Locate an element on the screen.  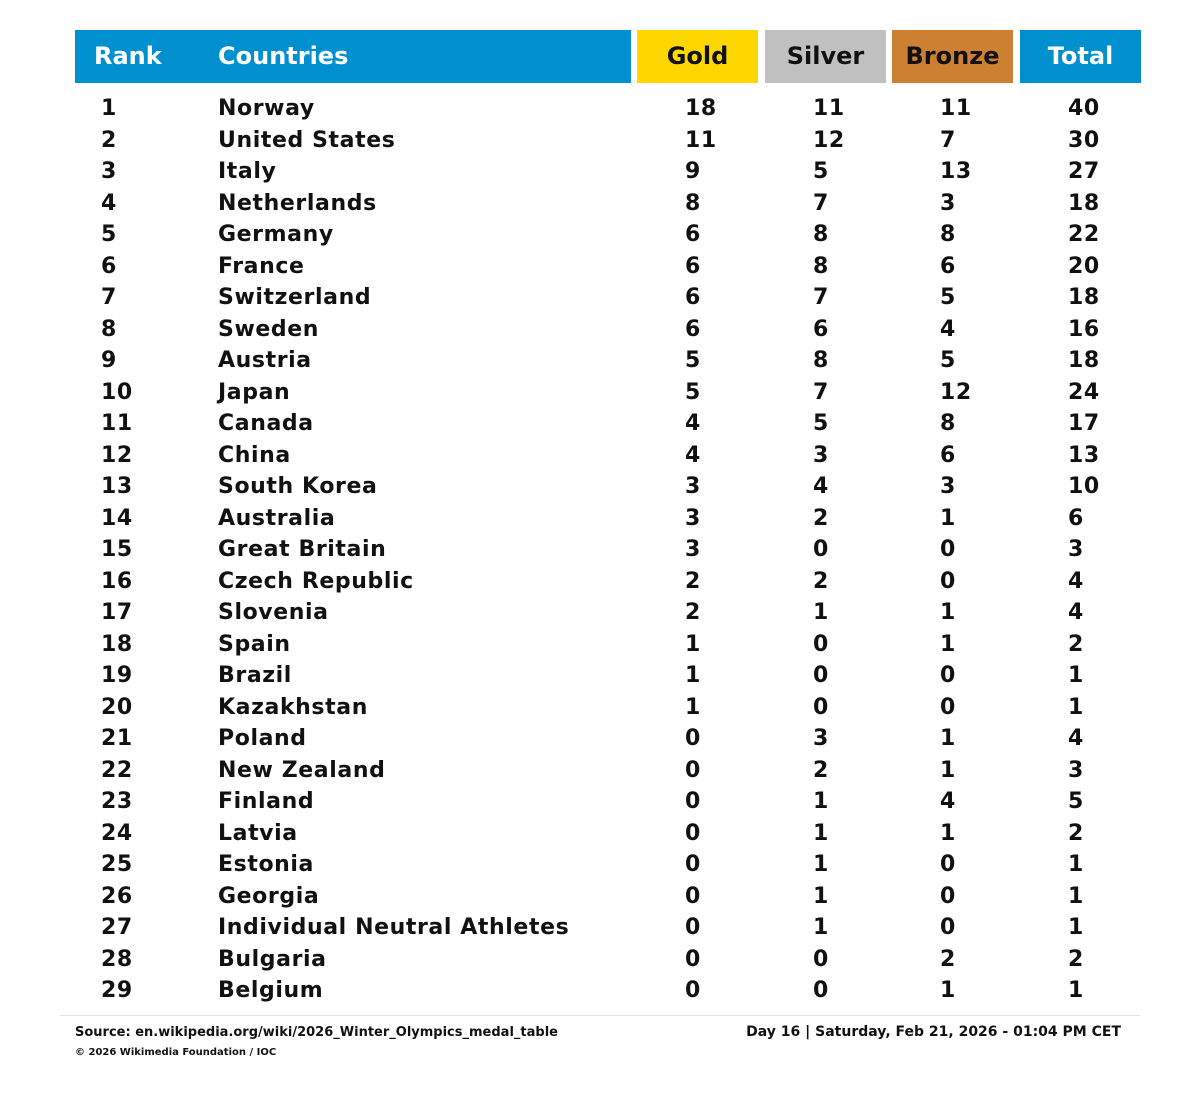
bronze-cell: 8 is located at coordinates (948, 423).